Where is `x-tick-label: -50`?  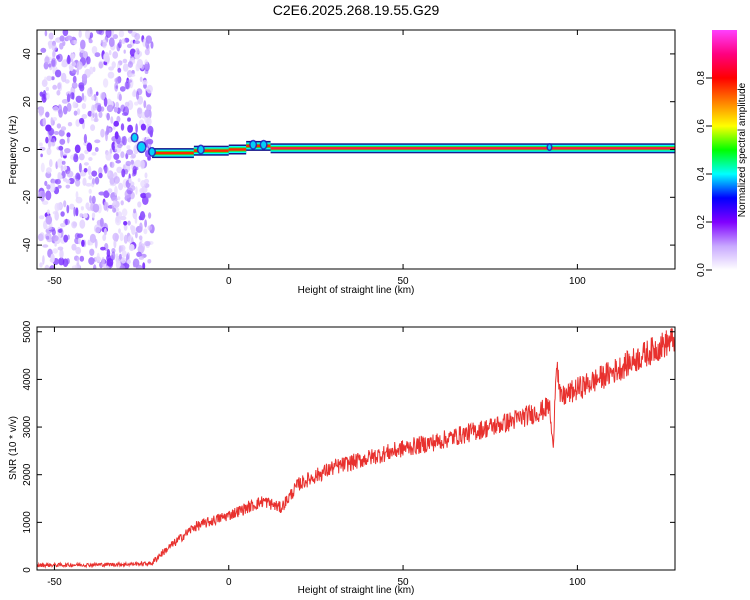 x-tick-label: -50 is located at coordinates (54, 281).